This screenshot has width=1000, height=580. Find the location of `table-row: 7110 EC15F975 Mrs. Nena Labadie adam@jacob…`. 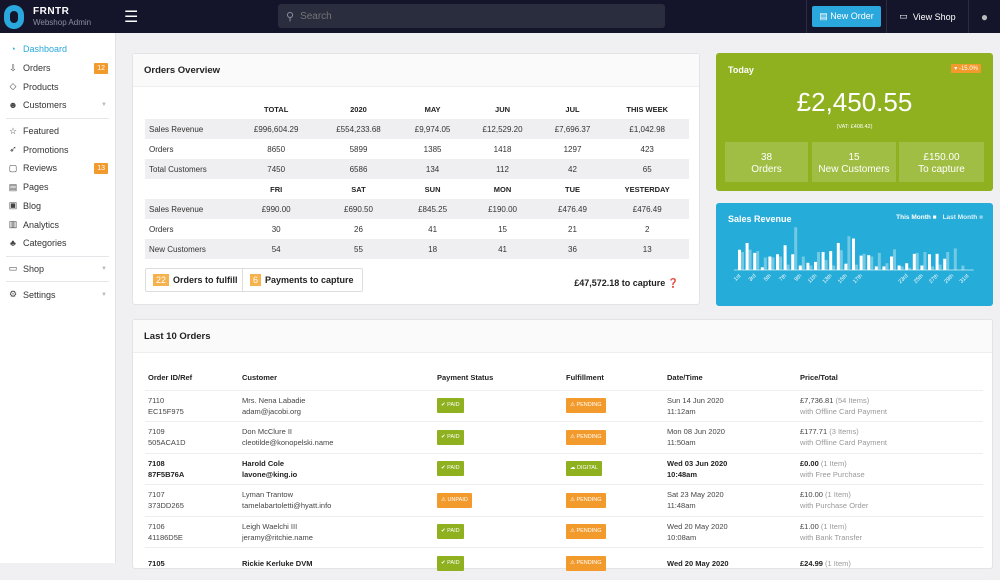

table-row: 7110 EC15F975 Mrs. Nena Labadie adam@jacob… is located at coordinates (564, 406).